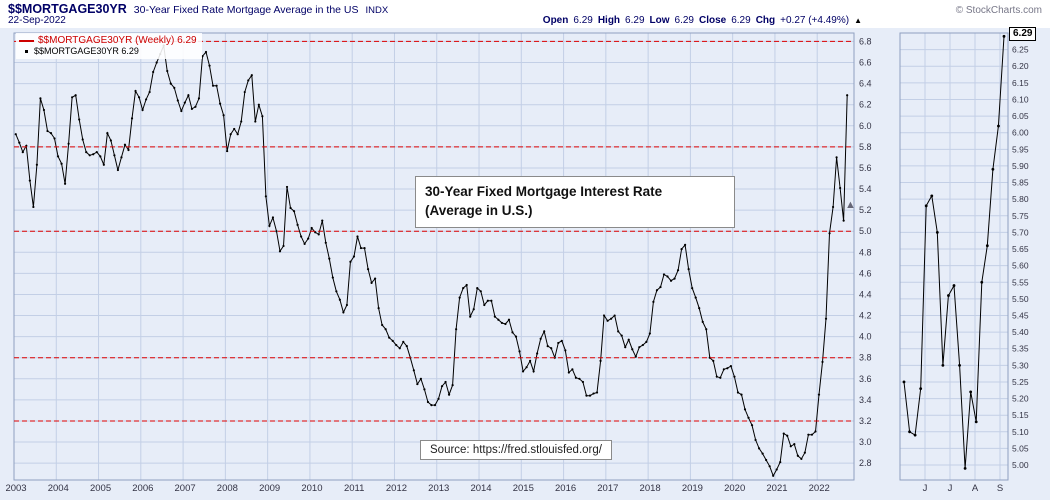 This screenshot has height=500, width=1050. What do you see at coordinates (58, 488) in the screenshot?
I see `svg-text: 2004` at bounding box center [58, 488].